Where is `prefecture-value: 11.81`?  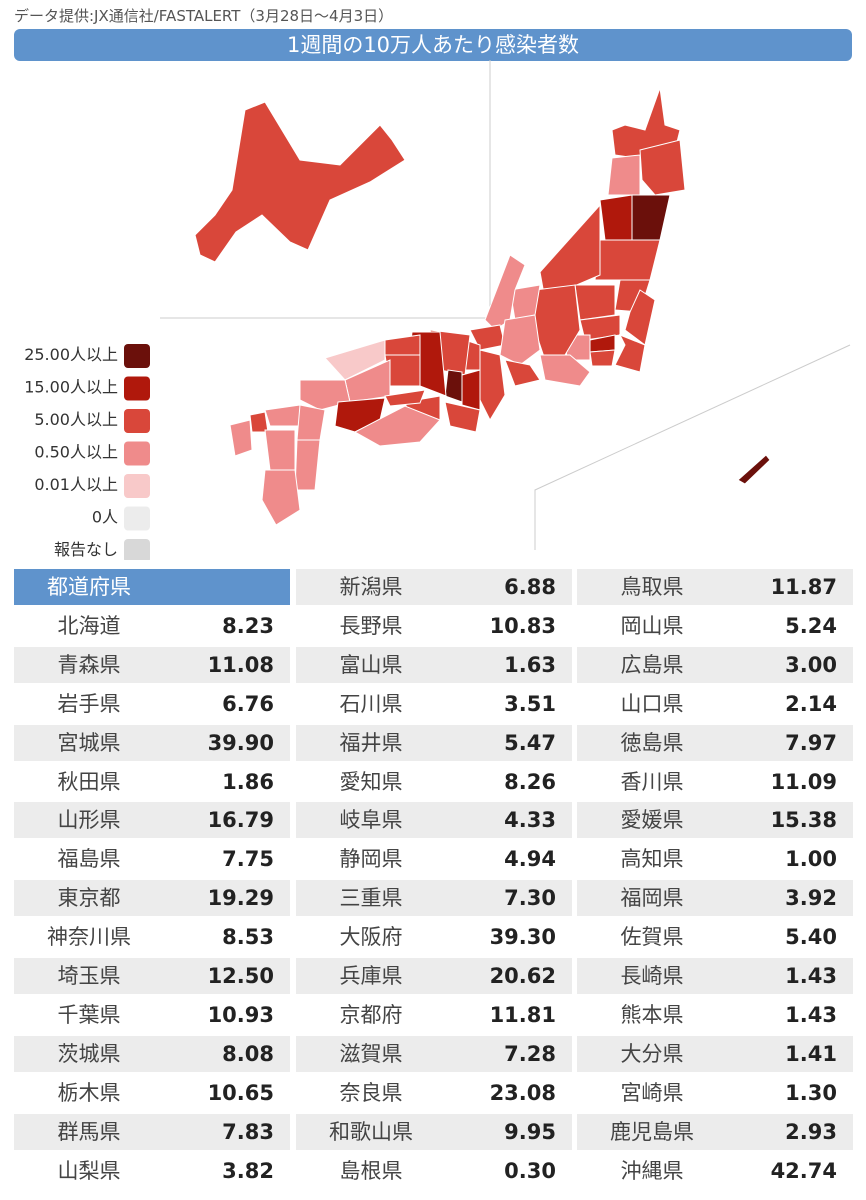 prefecture-value: 11.81 is located at coordinates (522, 1014).